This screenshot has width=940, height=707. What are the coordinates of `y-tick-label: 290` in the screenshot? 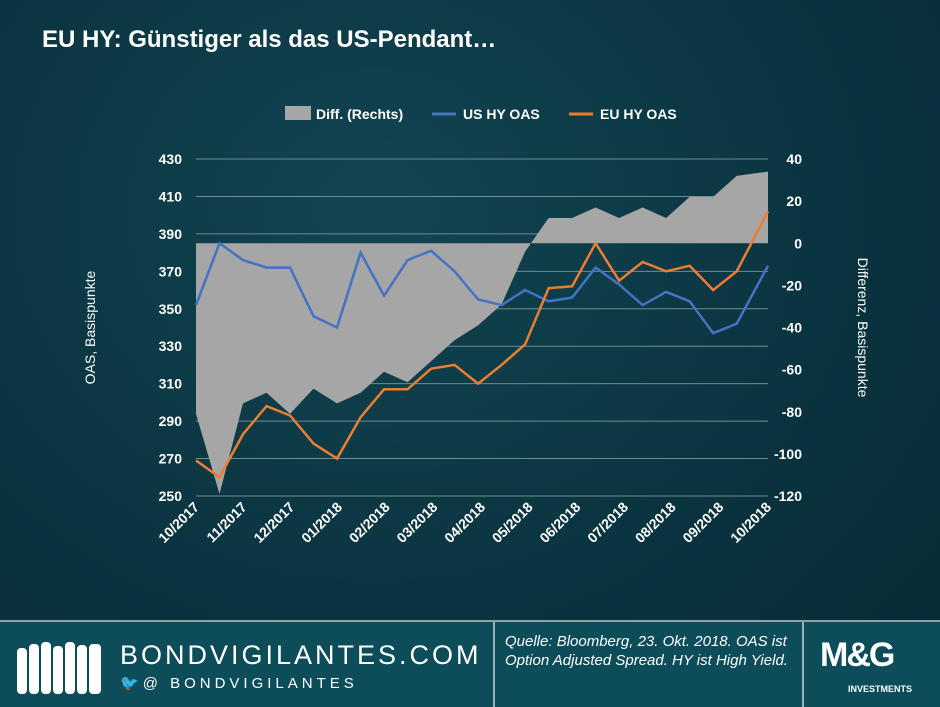 It's located at (171, 421).